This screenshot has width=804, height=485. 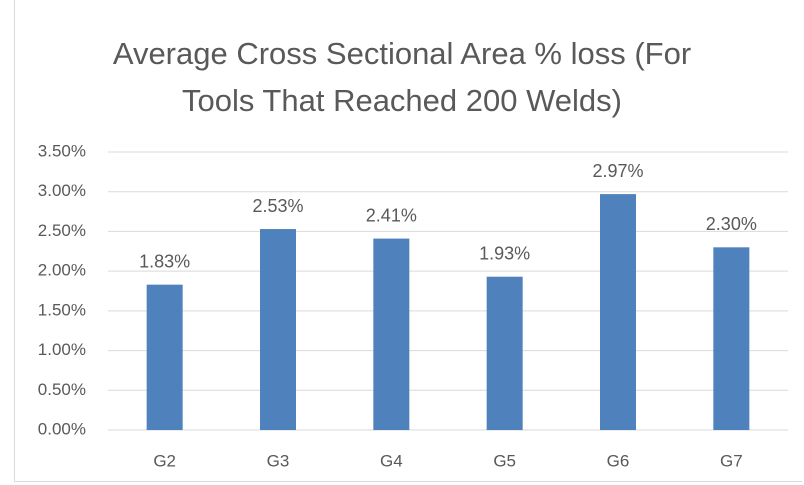 What do you see at coordinates (62, 389) in the screenshot?
I see `y-tick-label: 0.50%` at bounding box center [62, 389].